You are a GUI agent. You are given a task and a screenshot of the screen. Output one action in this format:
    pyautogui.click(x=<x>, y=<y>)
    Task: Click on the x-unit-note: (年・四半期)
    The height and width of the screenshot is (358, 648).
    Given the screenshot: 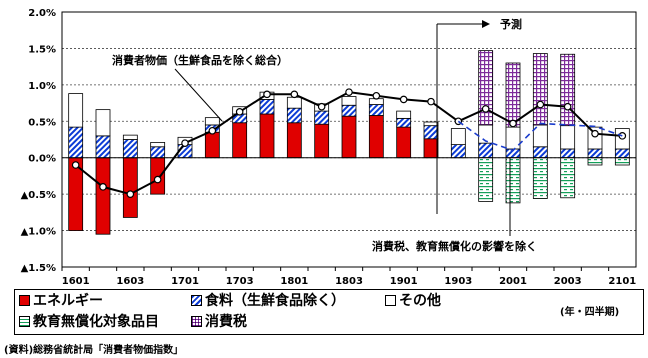 What is the action you would take?
    pyautogui.click(x=590, y=312)
    